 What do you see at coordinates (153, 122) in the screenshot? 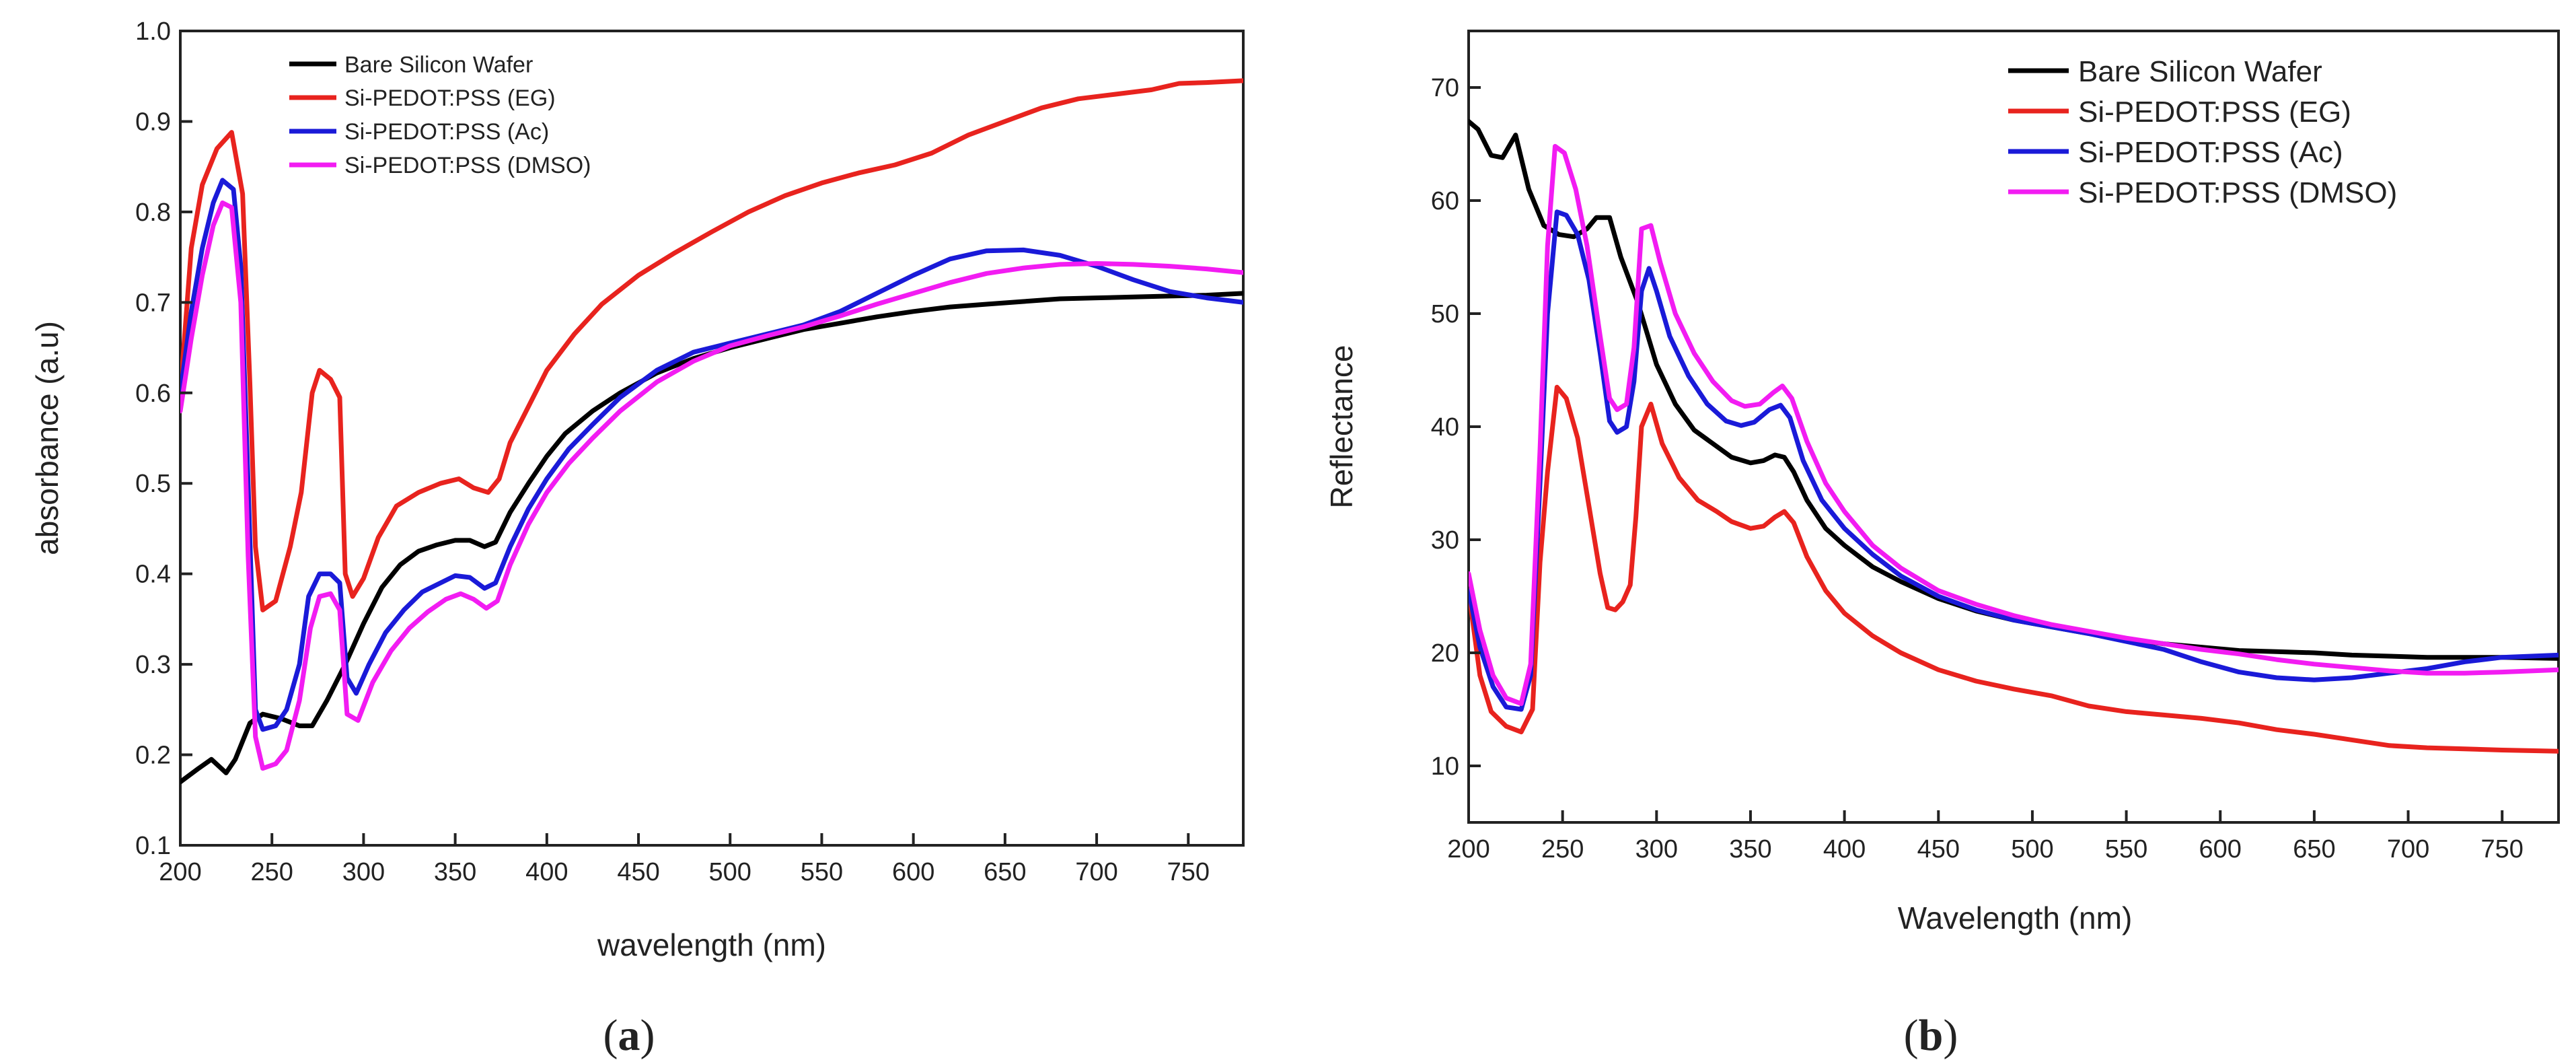
I see `y-tick-label: 0.9` at bounding box center [153, 122].